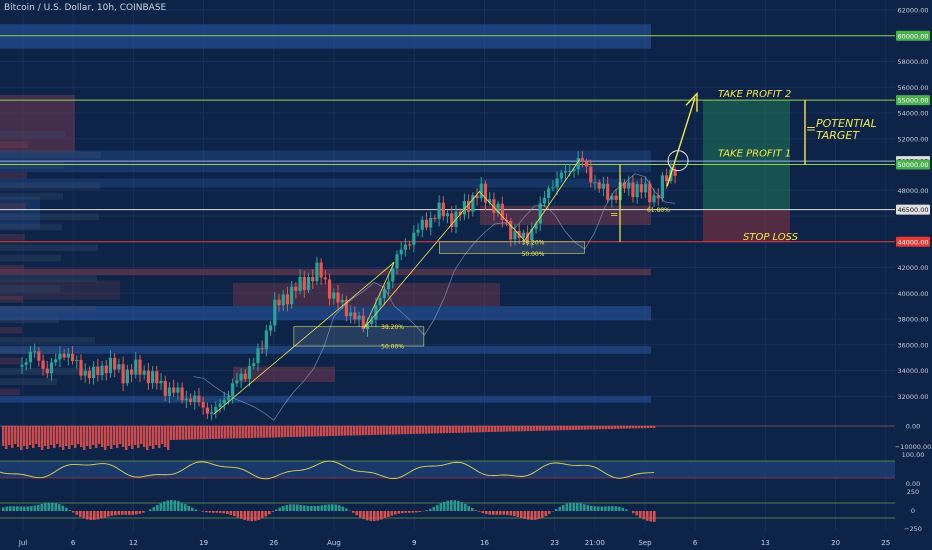 Image resolution: width=932 pixels, height=550 pixels. What do you see at coordinates (359, 336) in the screenshot?
I see `fib-box` at bounding box center [359, 336].